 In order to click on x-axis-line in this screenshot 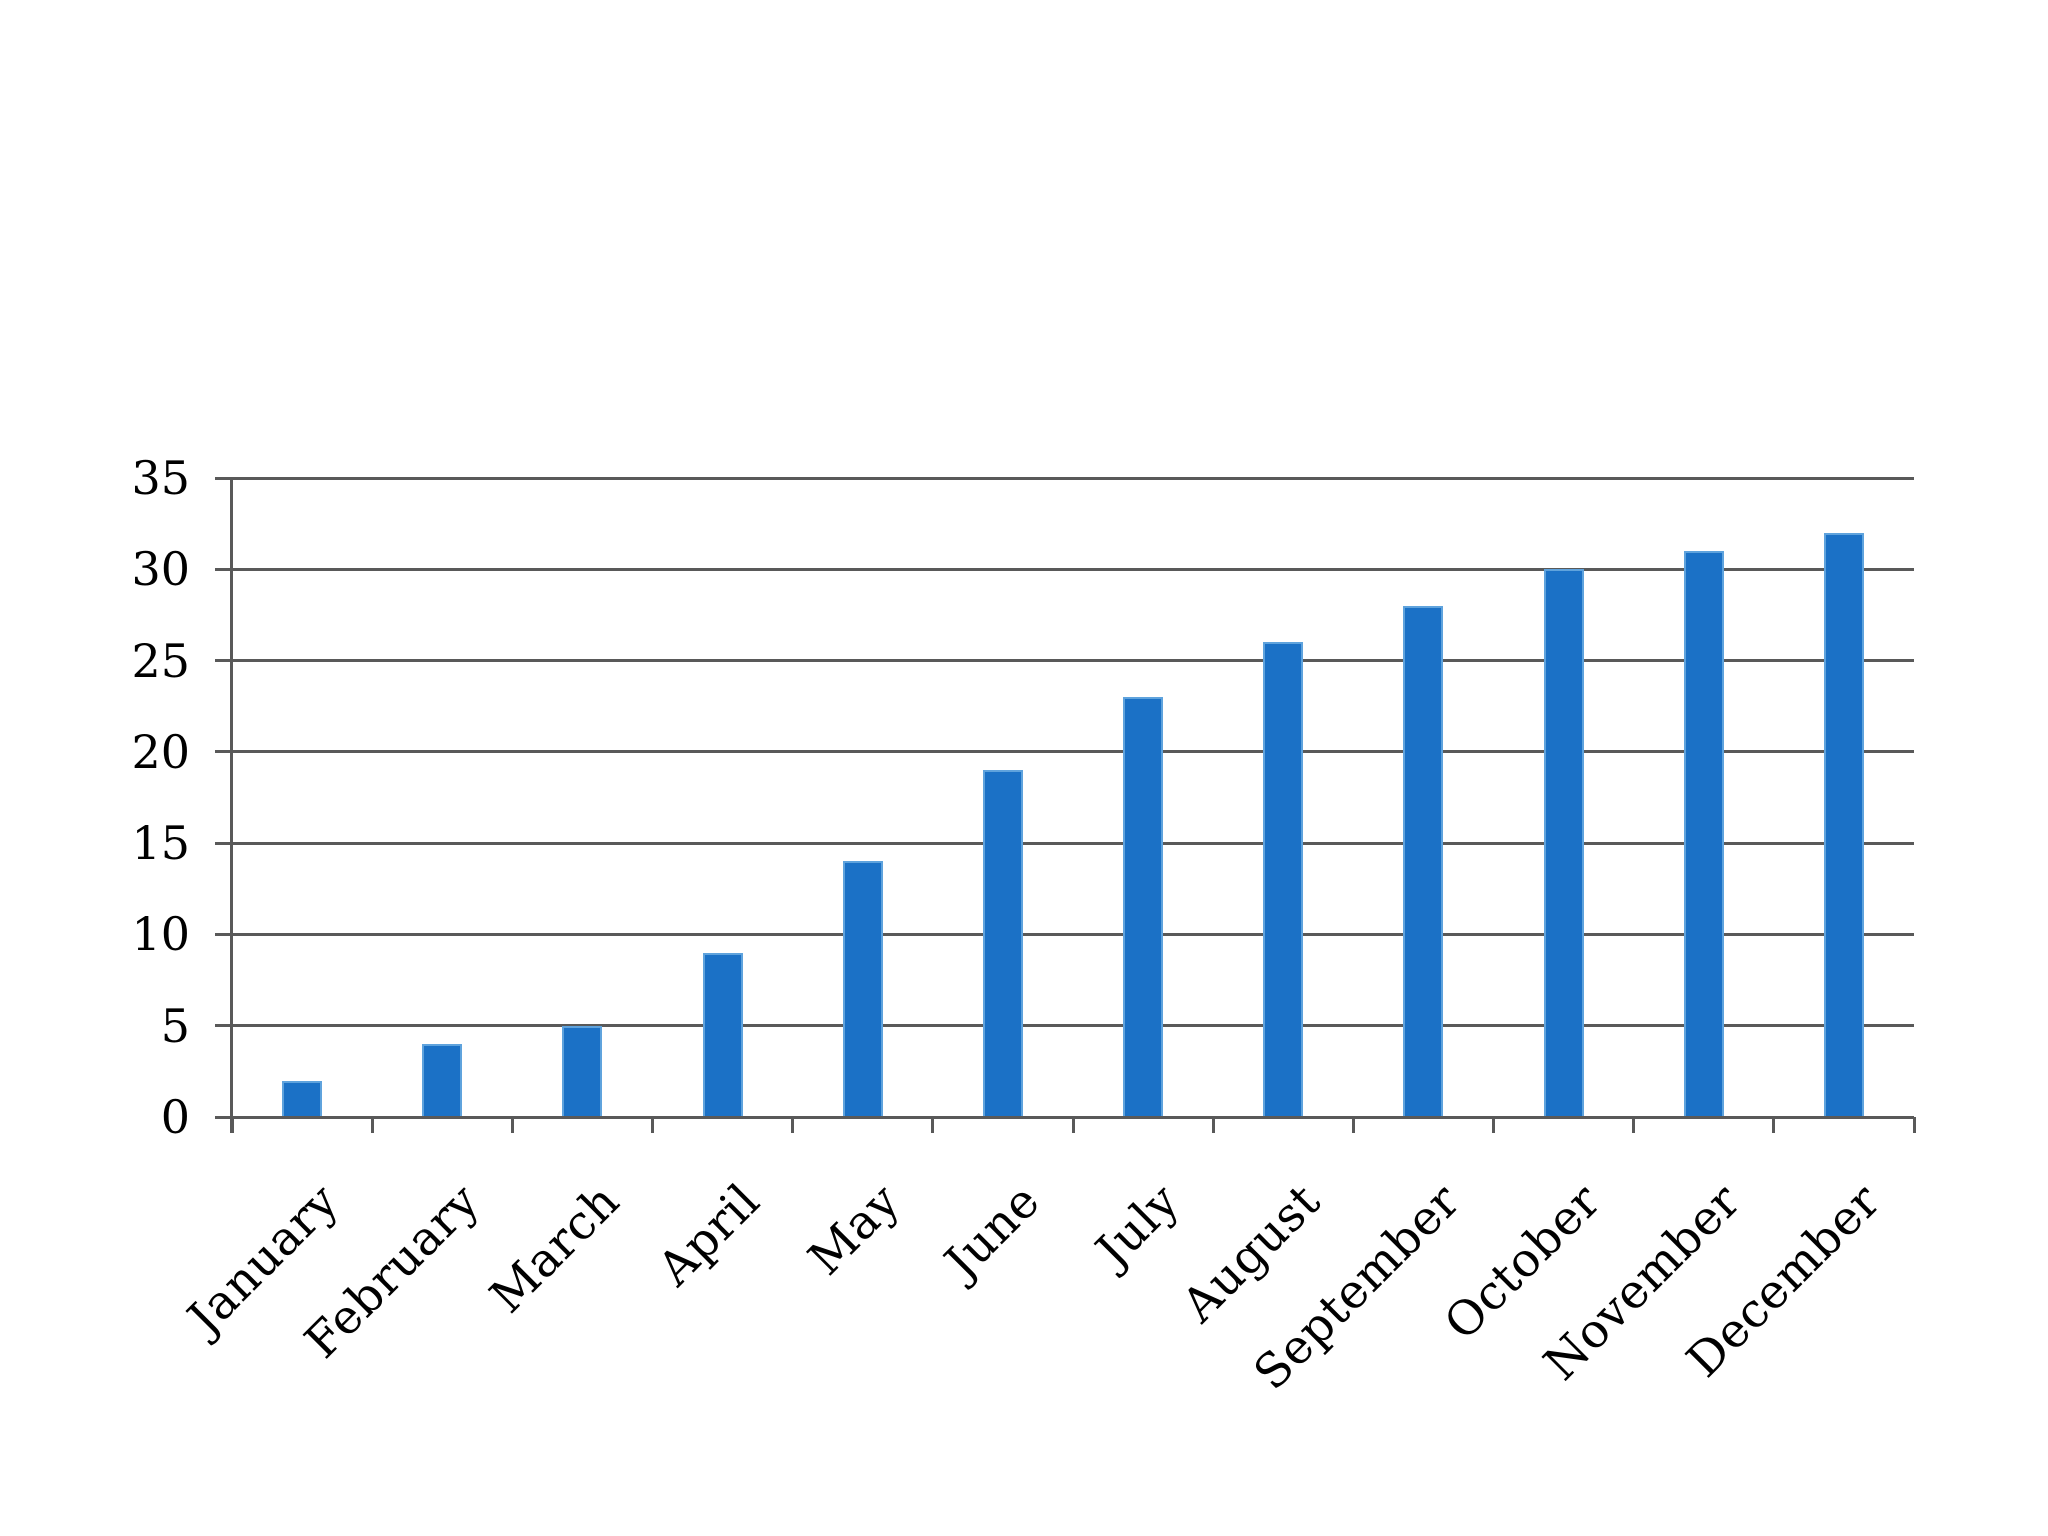, I will do `click(1064, 1117)`.